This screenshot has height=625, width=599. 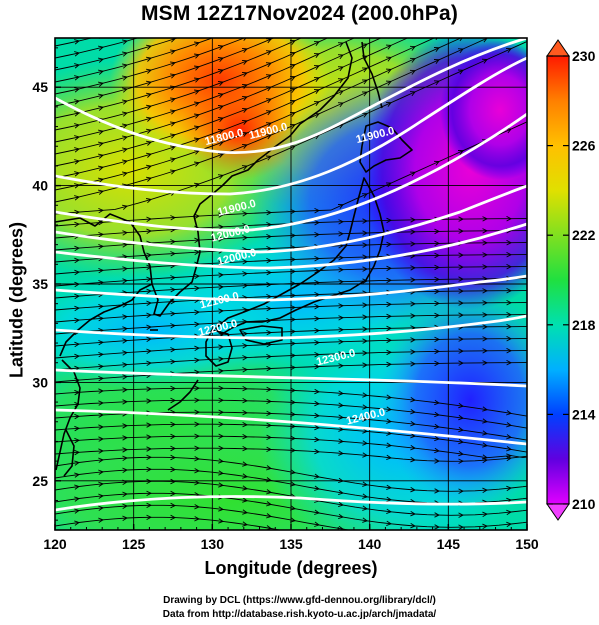 What do you see at coordinates (558, 48) in the screenshot?
I see `colorbar-max-triangle` at bounding box center [558, 48].